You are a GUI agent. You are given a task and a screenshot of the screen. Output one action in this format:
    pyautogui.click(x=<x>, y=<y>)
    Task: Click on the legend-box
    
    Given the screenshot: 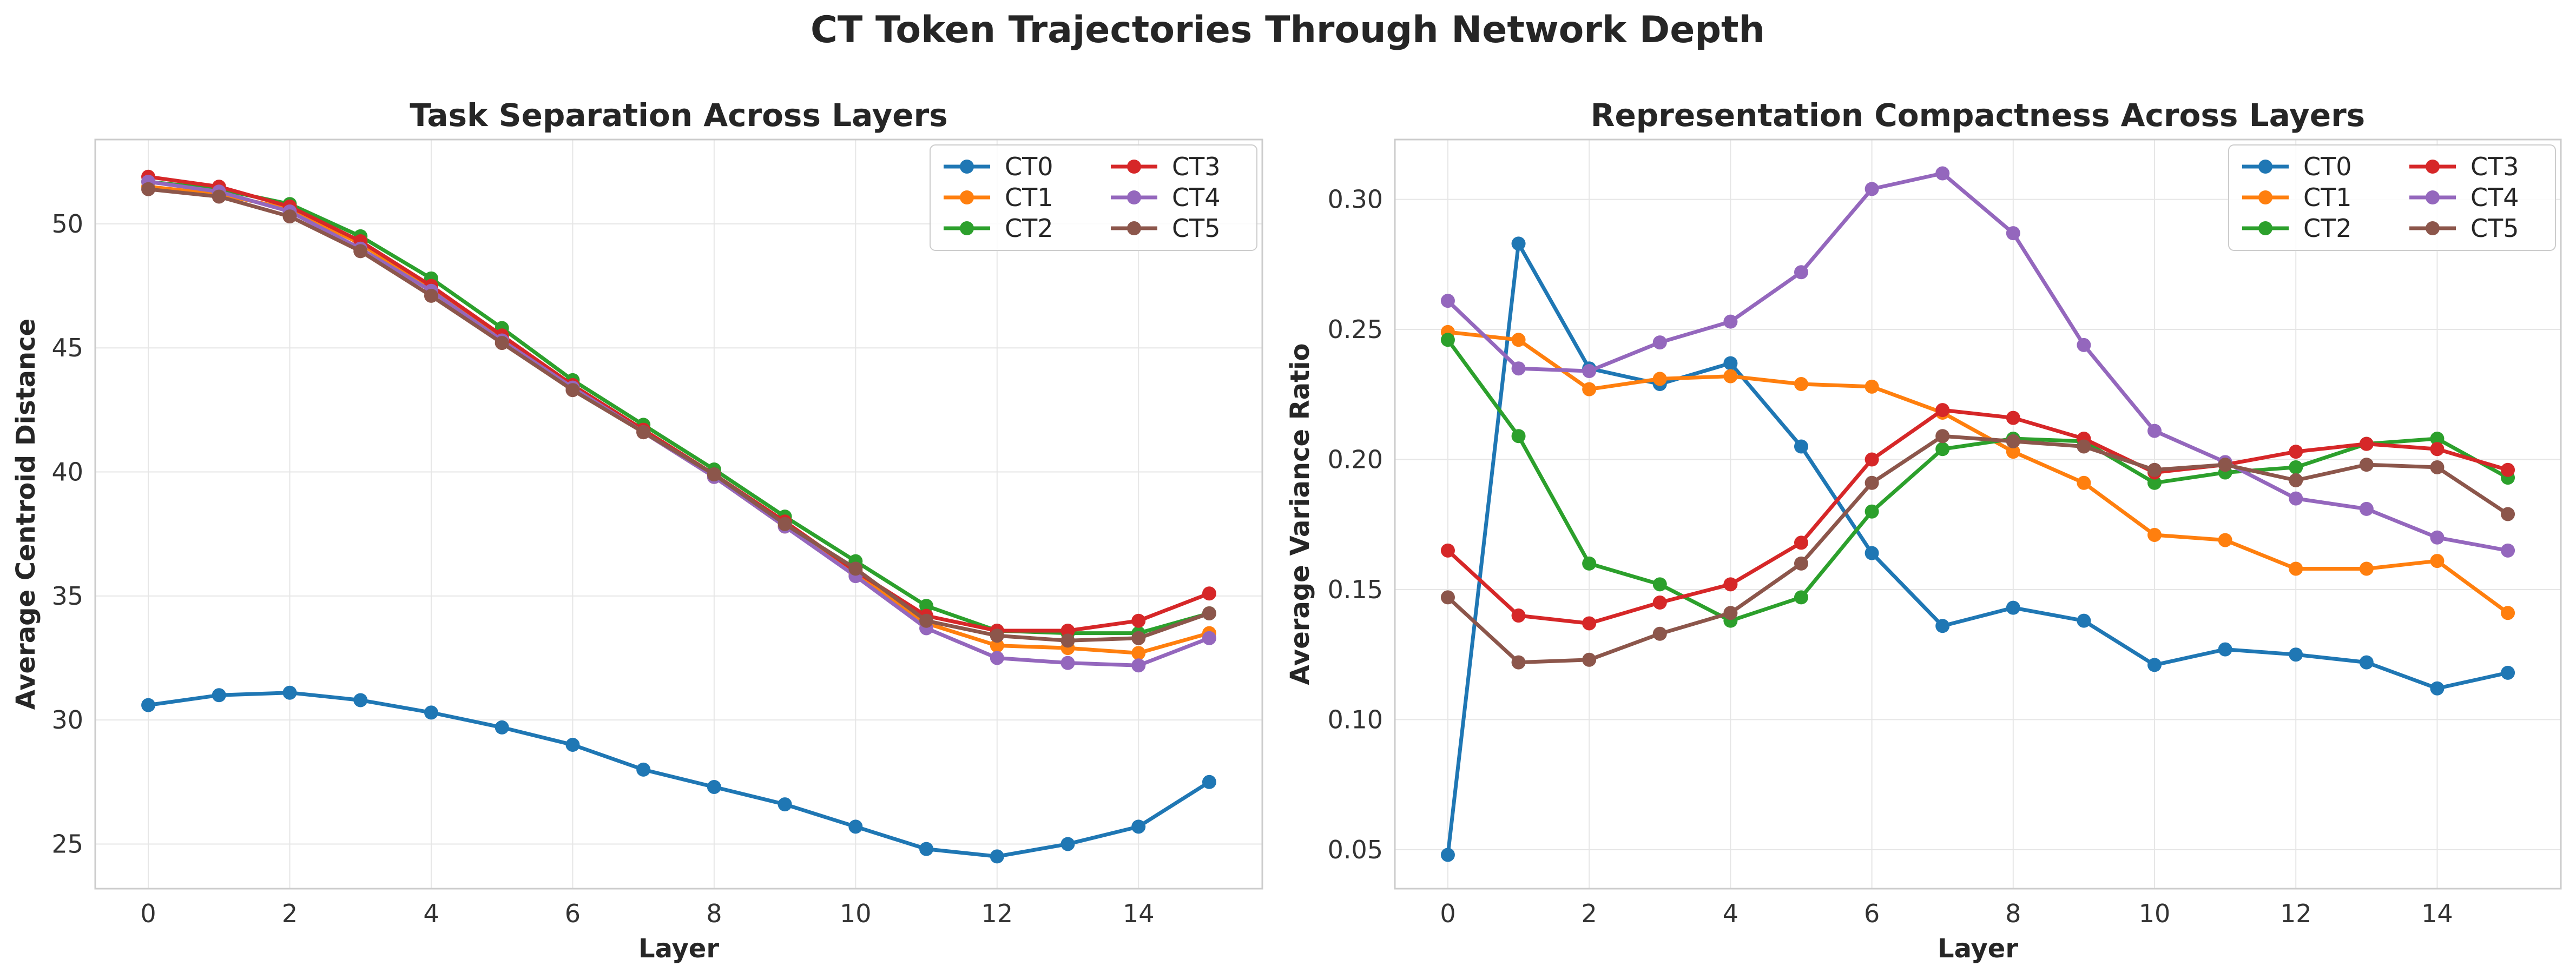 What is the action you would take?
    pyautogui.click(x=1093, y=198)
    